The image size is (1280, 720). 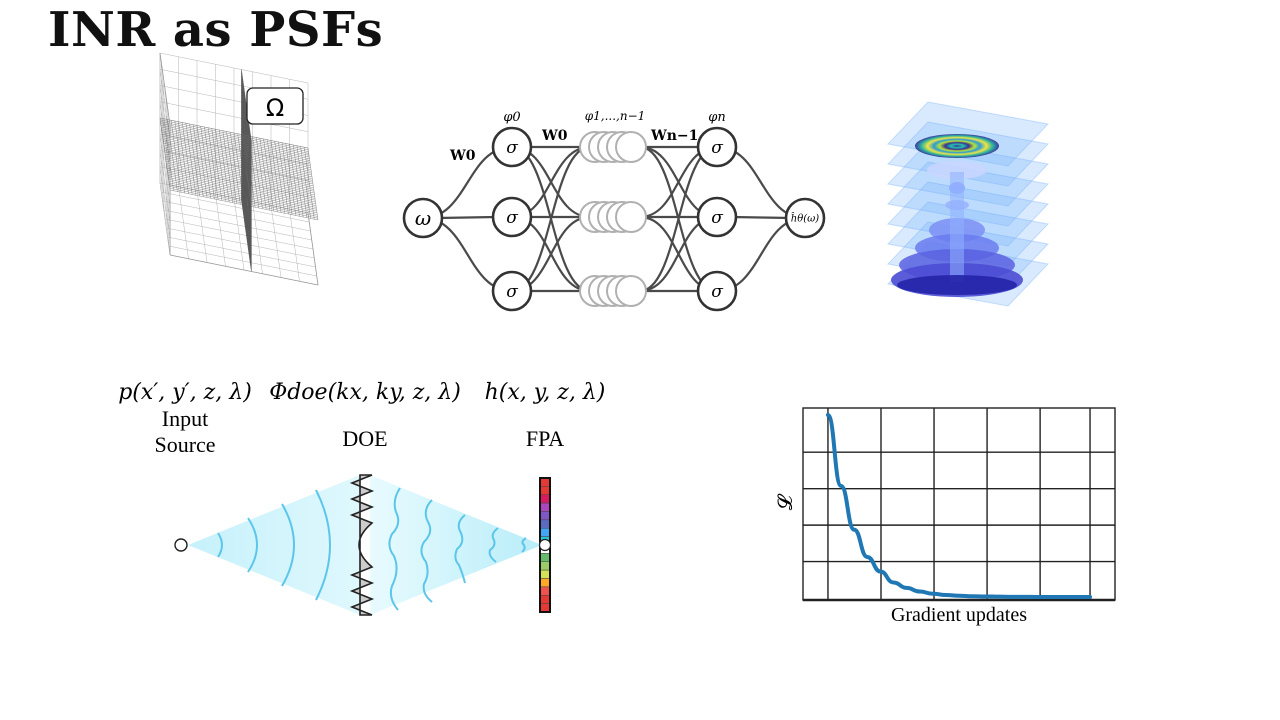 What do you see at coordinates (674, 136) in the screenshot?
I see `weight-label-wn1: Wn−1` at bounding box center [674, 136].